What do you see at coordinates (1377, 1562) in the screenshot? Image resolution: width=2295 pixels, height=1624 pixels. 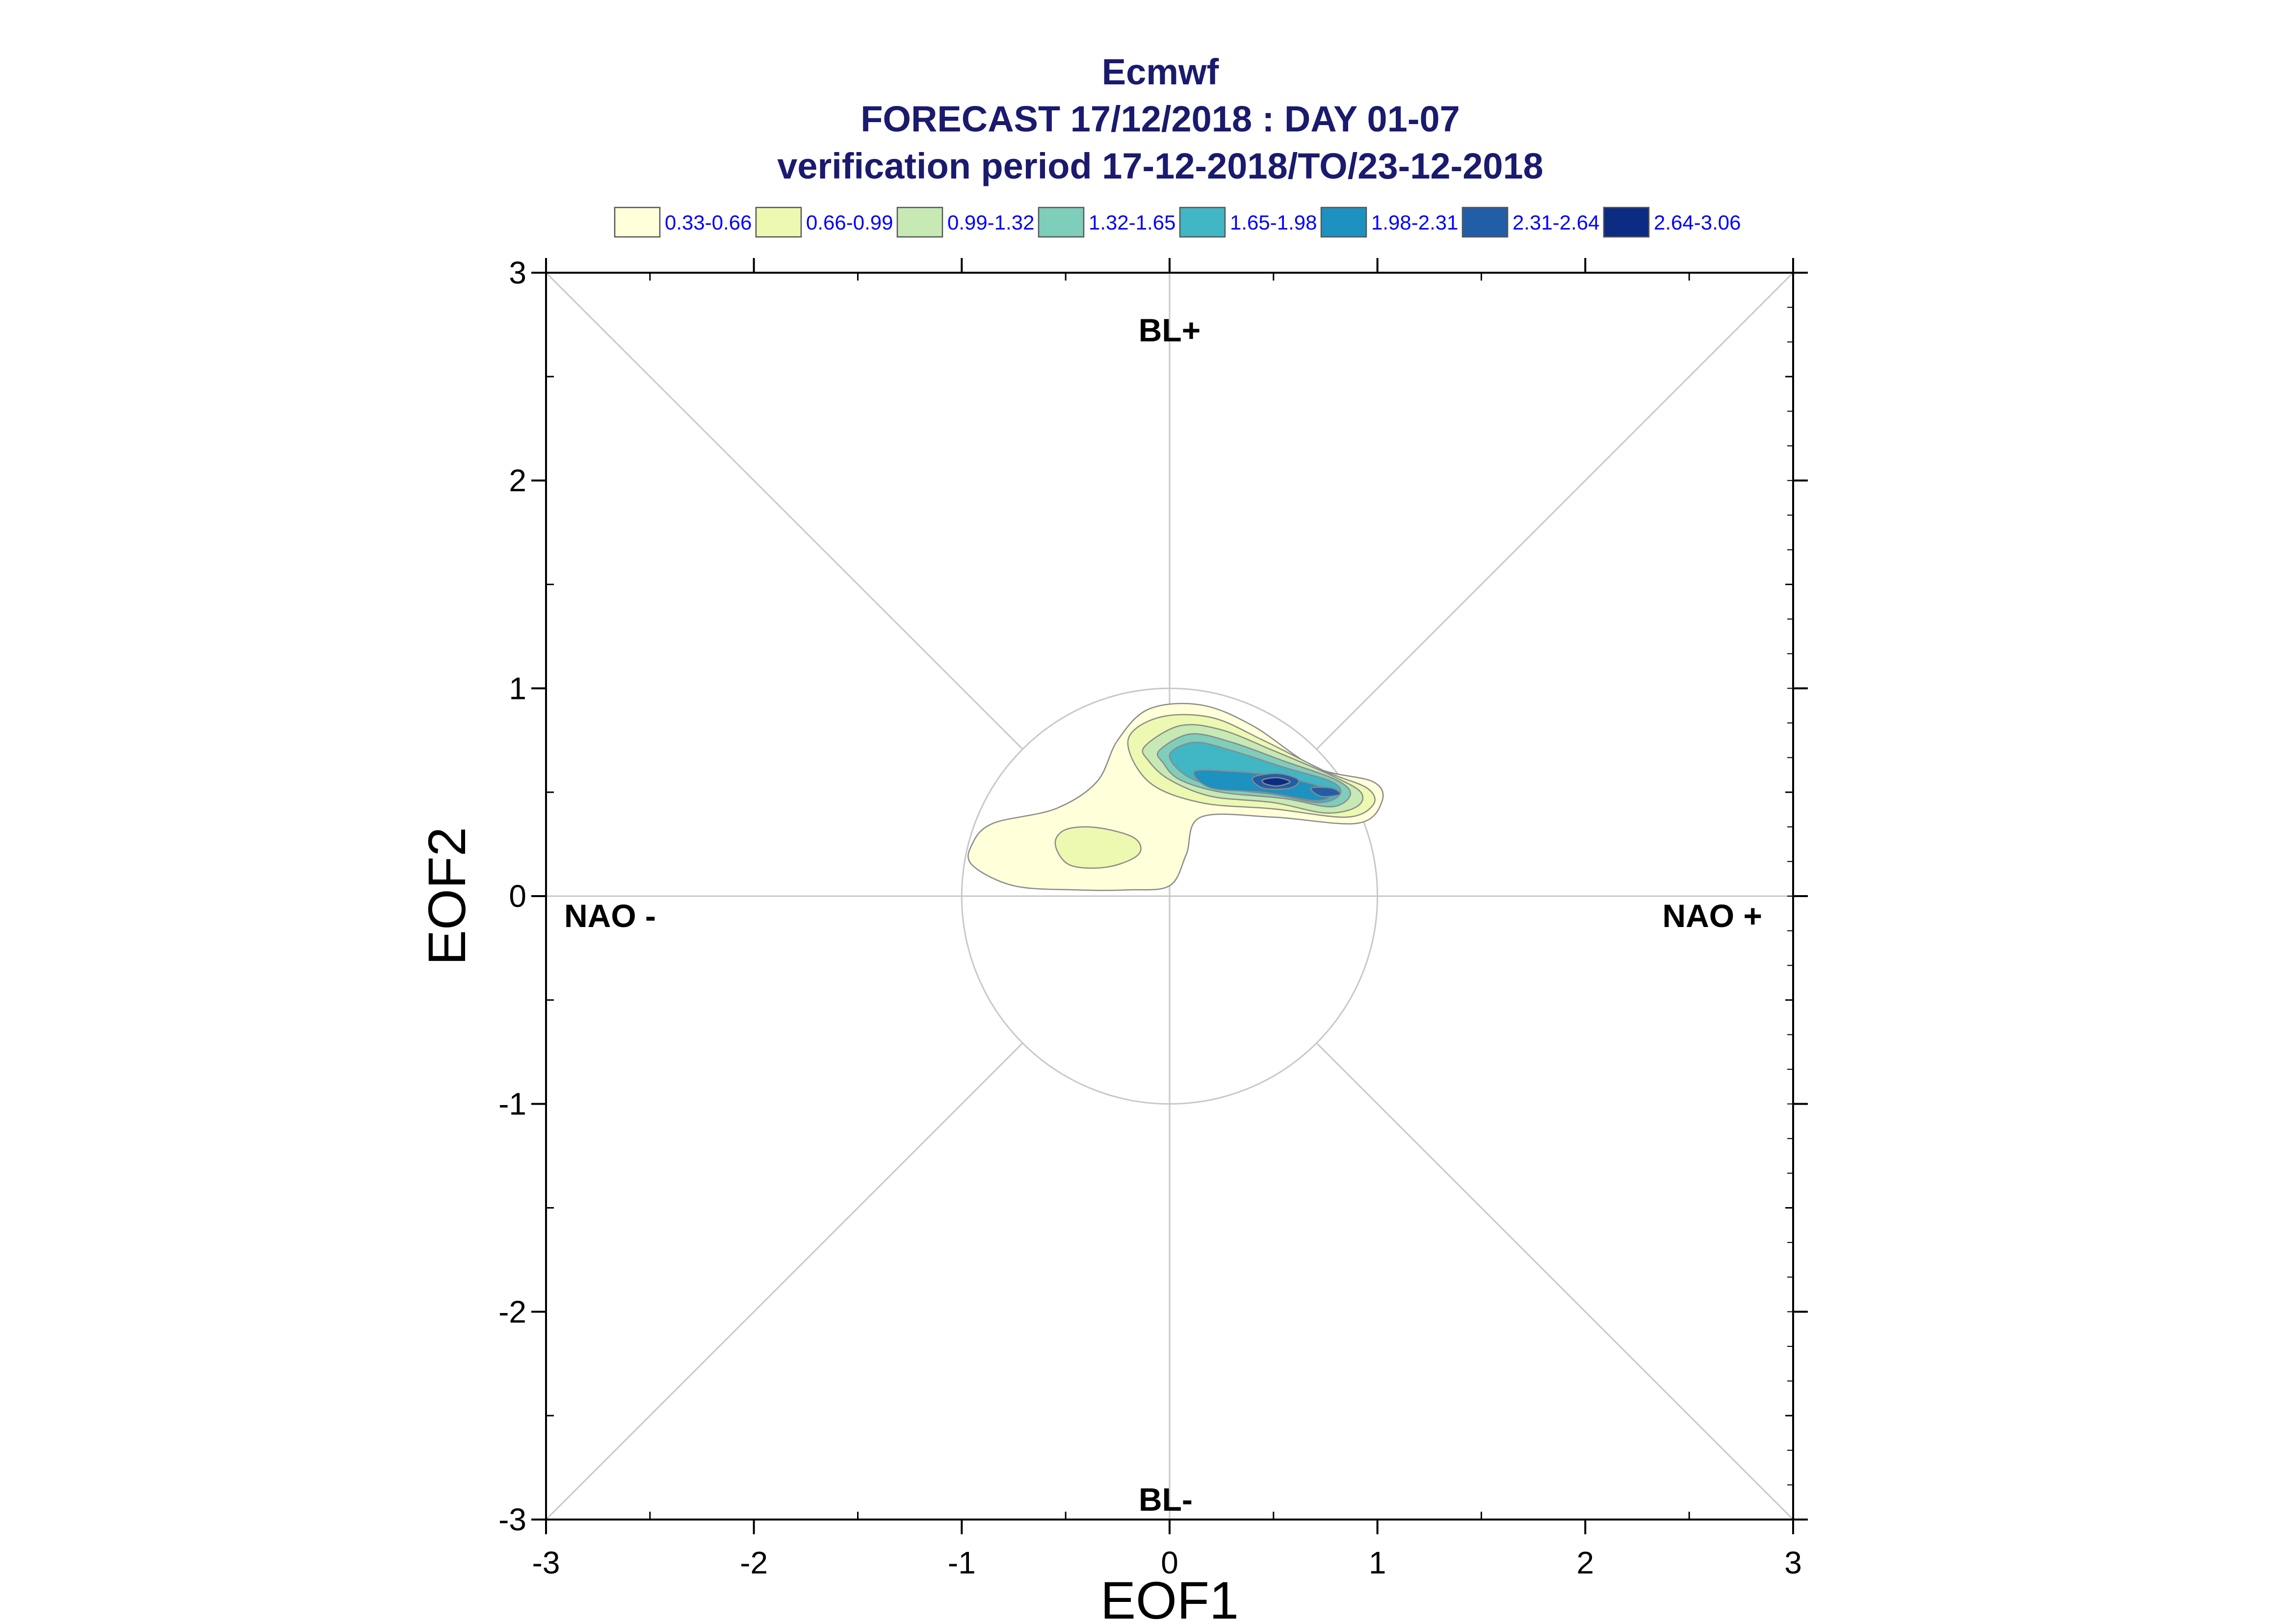 I see `x-tick-label: 1` at bounding box center [1377, 1562].